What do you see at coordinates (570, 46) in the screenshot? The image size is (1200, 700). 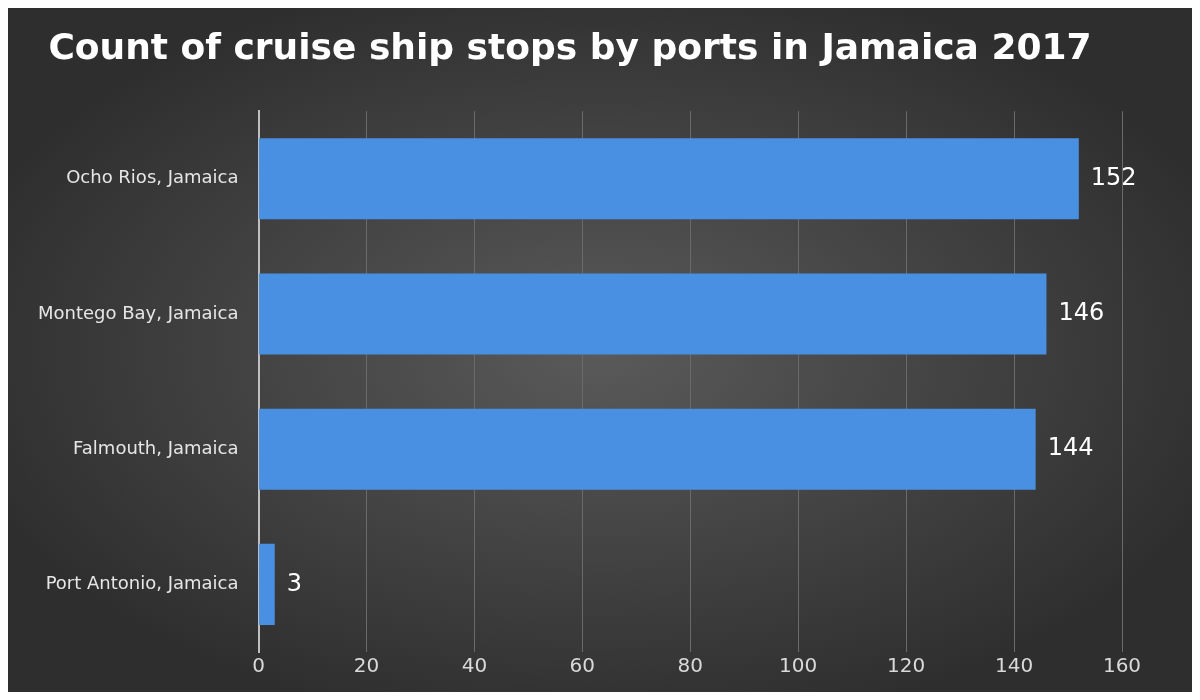 I see `chart-title: Count of cruise ship stops by ports in Jamaica 2017` at bounding box center [570, 46].